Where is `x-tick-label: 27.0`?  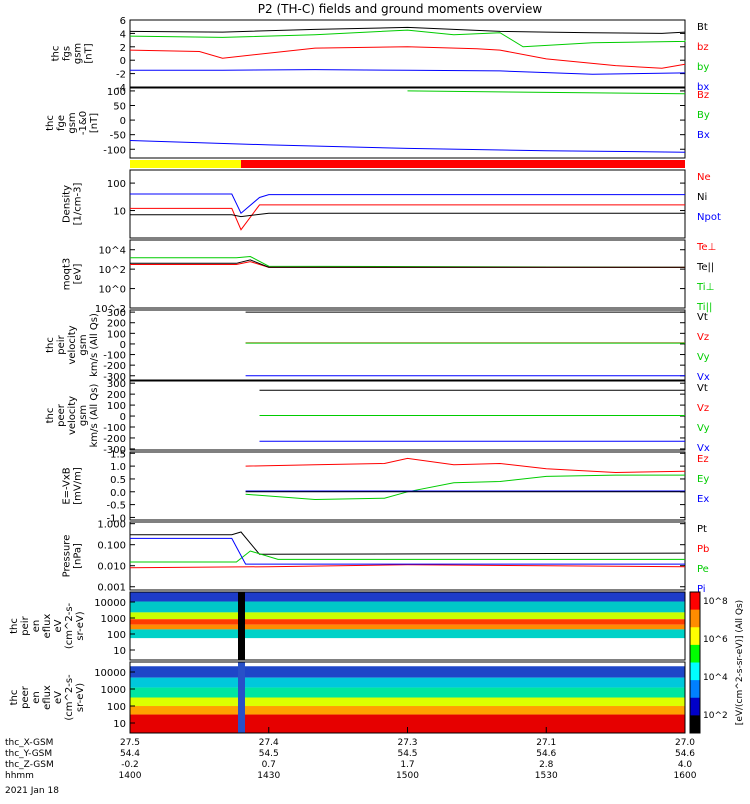
x-tick-label: 27.0 is located at coordinates (685, 743).